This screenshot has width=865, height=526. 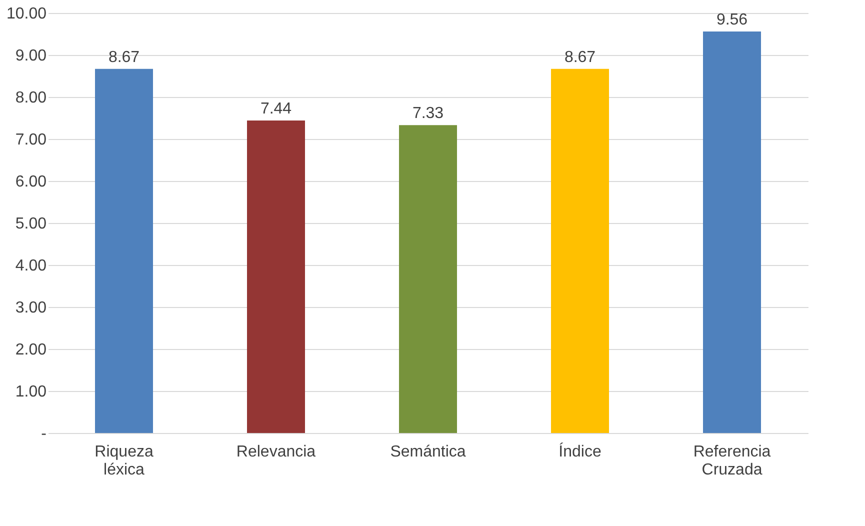 What do you see at coordinates (124, 461) in the screenshot?
I see `x-tick-label: Riqueza léxica` at bounding box center [124, 461].